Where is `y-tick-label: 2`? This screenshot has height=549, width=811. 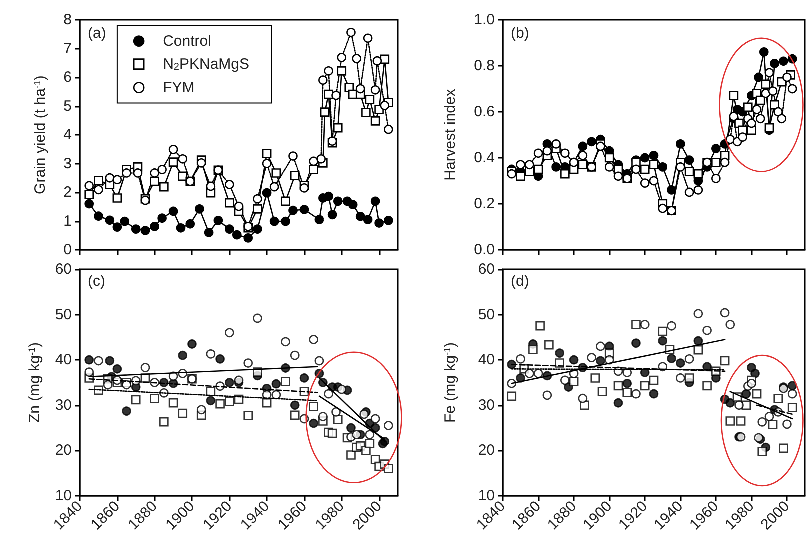
y-tick-label: 2 is located at coordinates (68, 192).